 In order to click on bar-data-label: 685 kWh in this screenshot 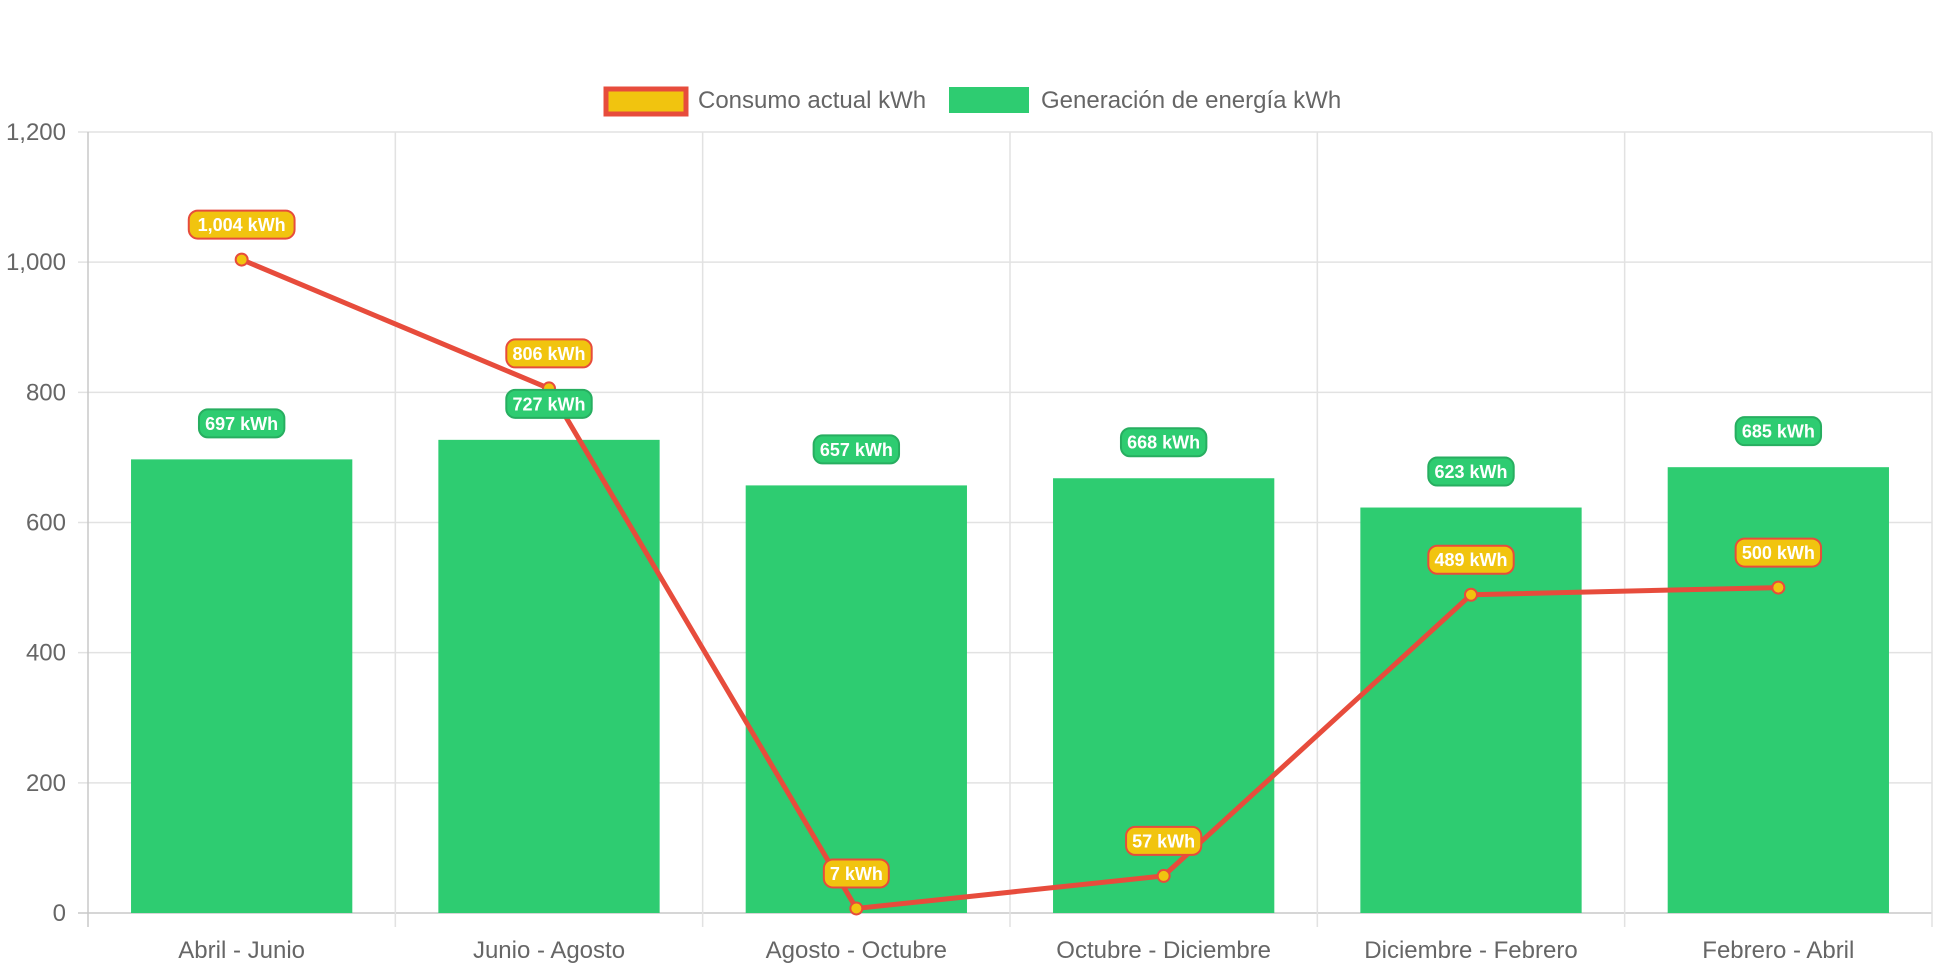, I will do `click(1778, 432)`.